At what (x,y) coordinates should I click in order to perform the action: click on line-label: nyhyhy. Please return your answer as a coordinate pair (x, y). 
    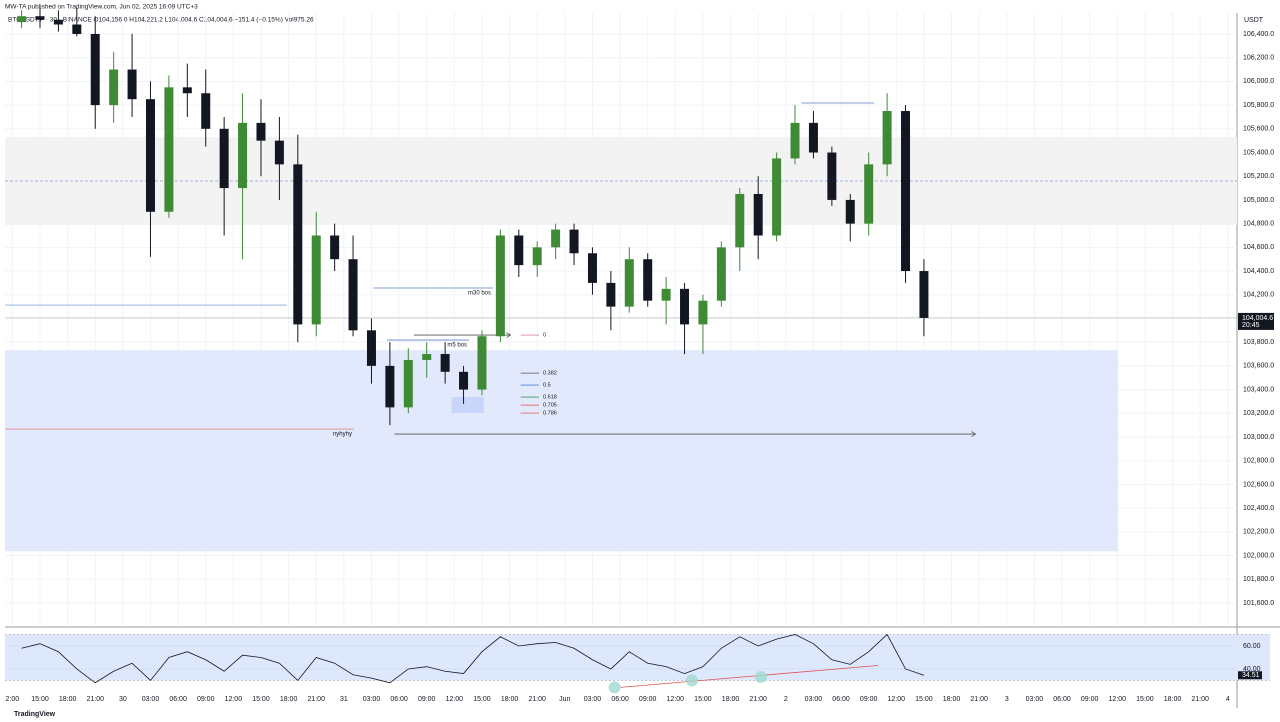
    Looking at the image, I should click on (342, 435).